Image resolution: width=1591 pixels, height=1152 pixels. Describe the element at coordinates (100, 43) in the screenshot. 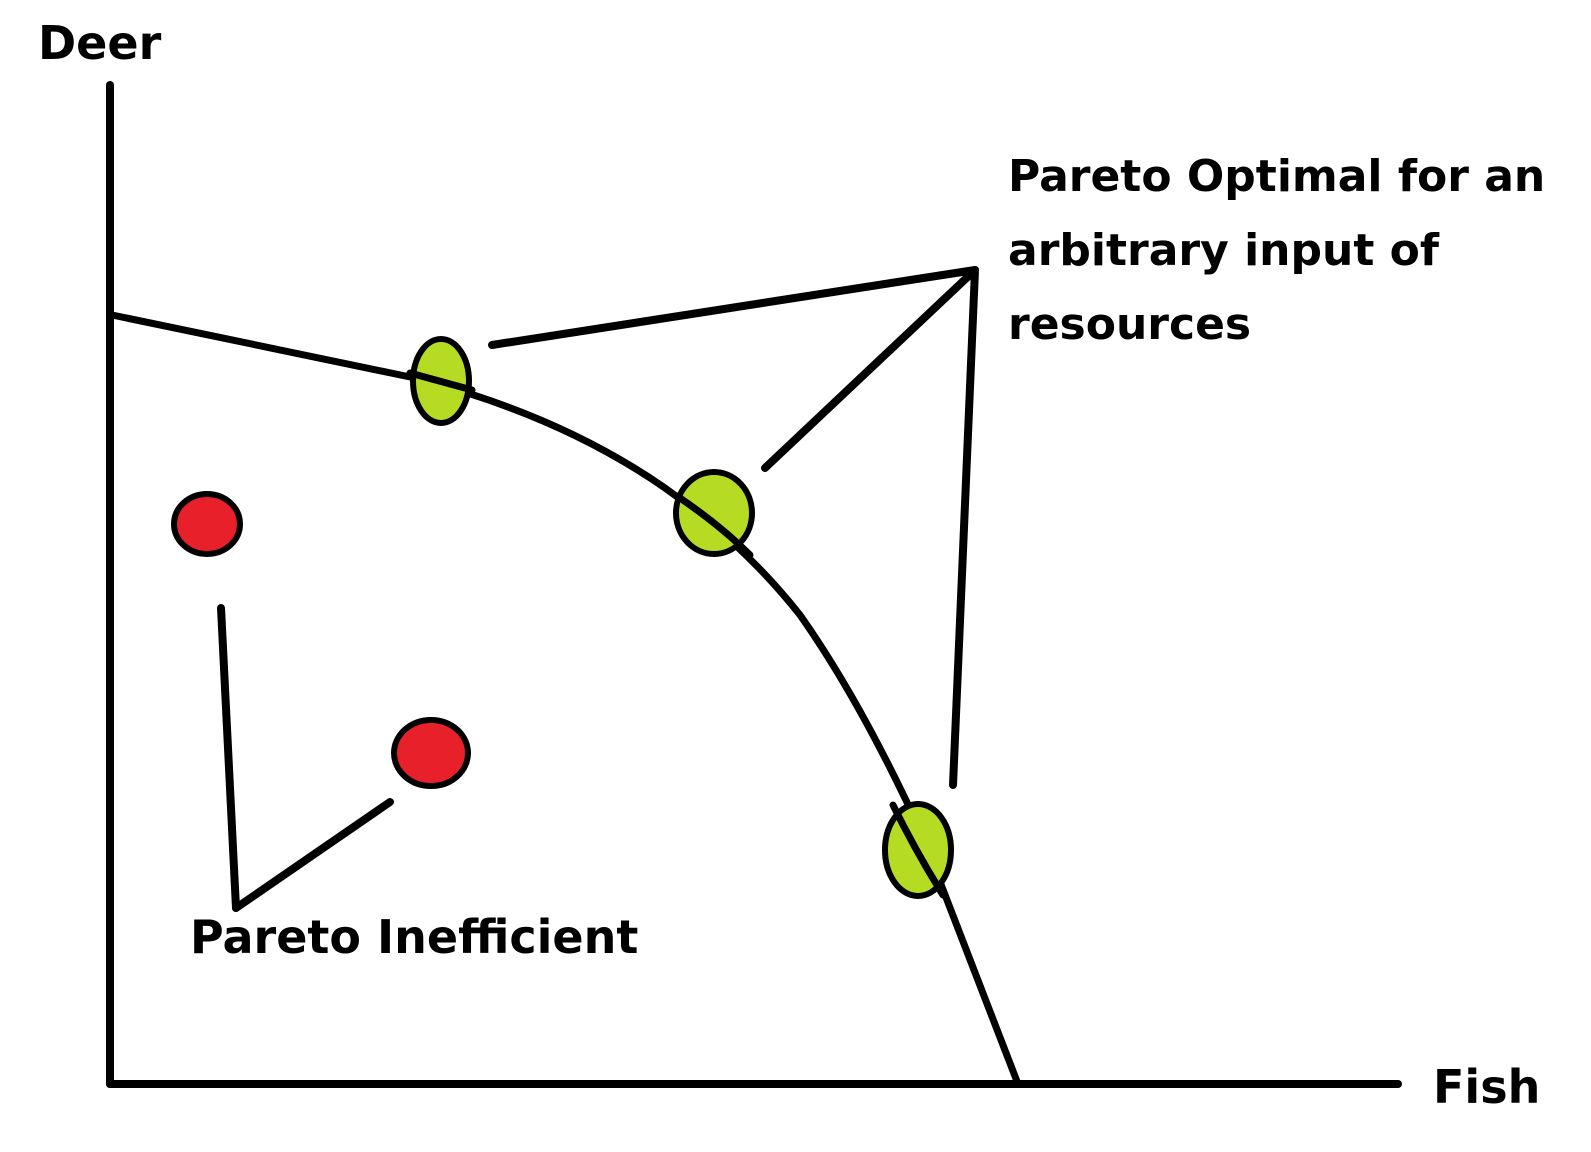

I see `y-axis-label: Deer` at that location.